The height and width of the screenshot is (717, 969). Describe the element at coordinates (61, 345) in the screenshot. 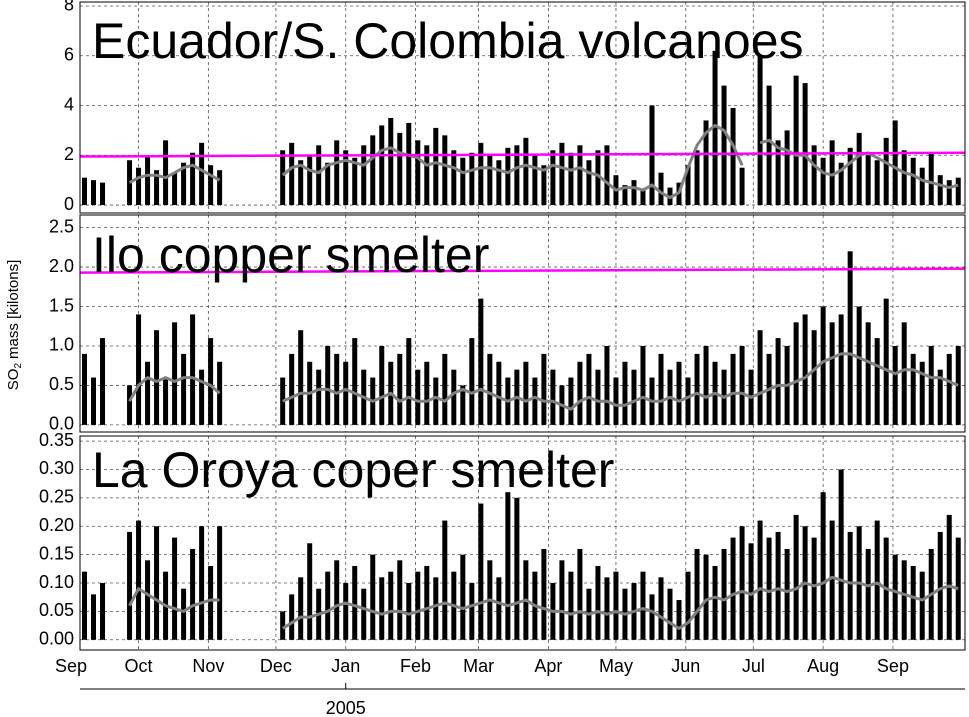

I see `y-tick-label: 1.0` at that location.